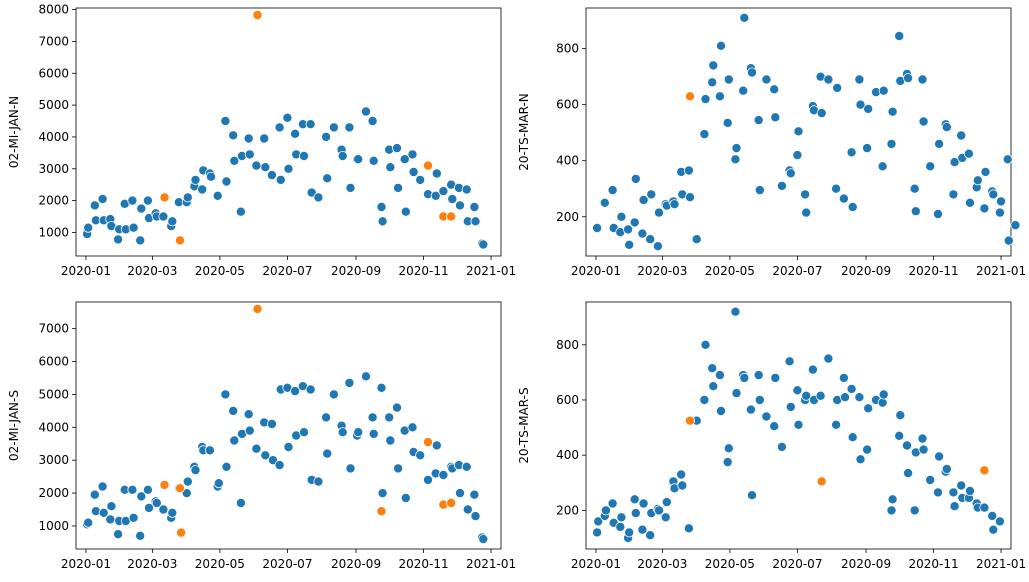 This screenshot has height=582, width=1029. I want to click on y-tick-label: 1000, so click(53, 232).